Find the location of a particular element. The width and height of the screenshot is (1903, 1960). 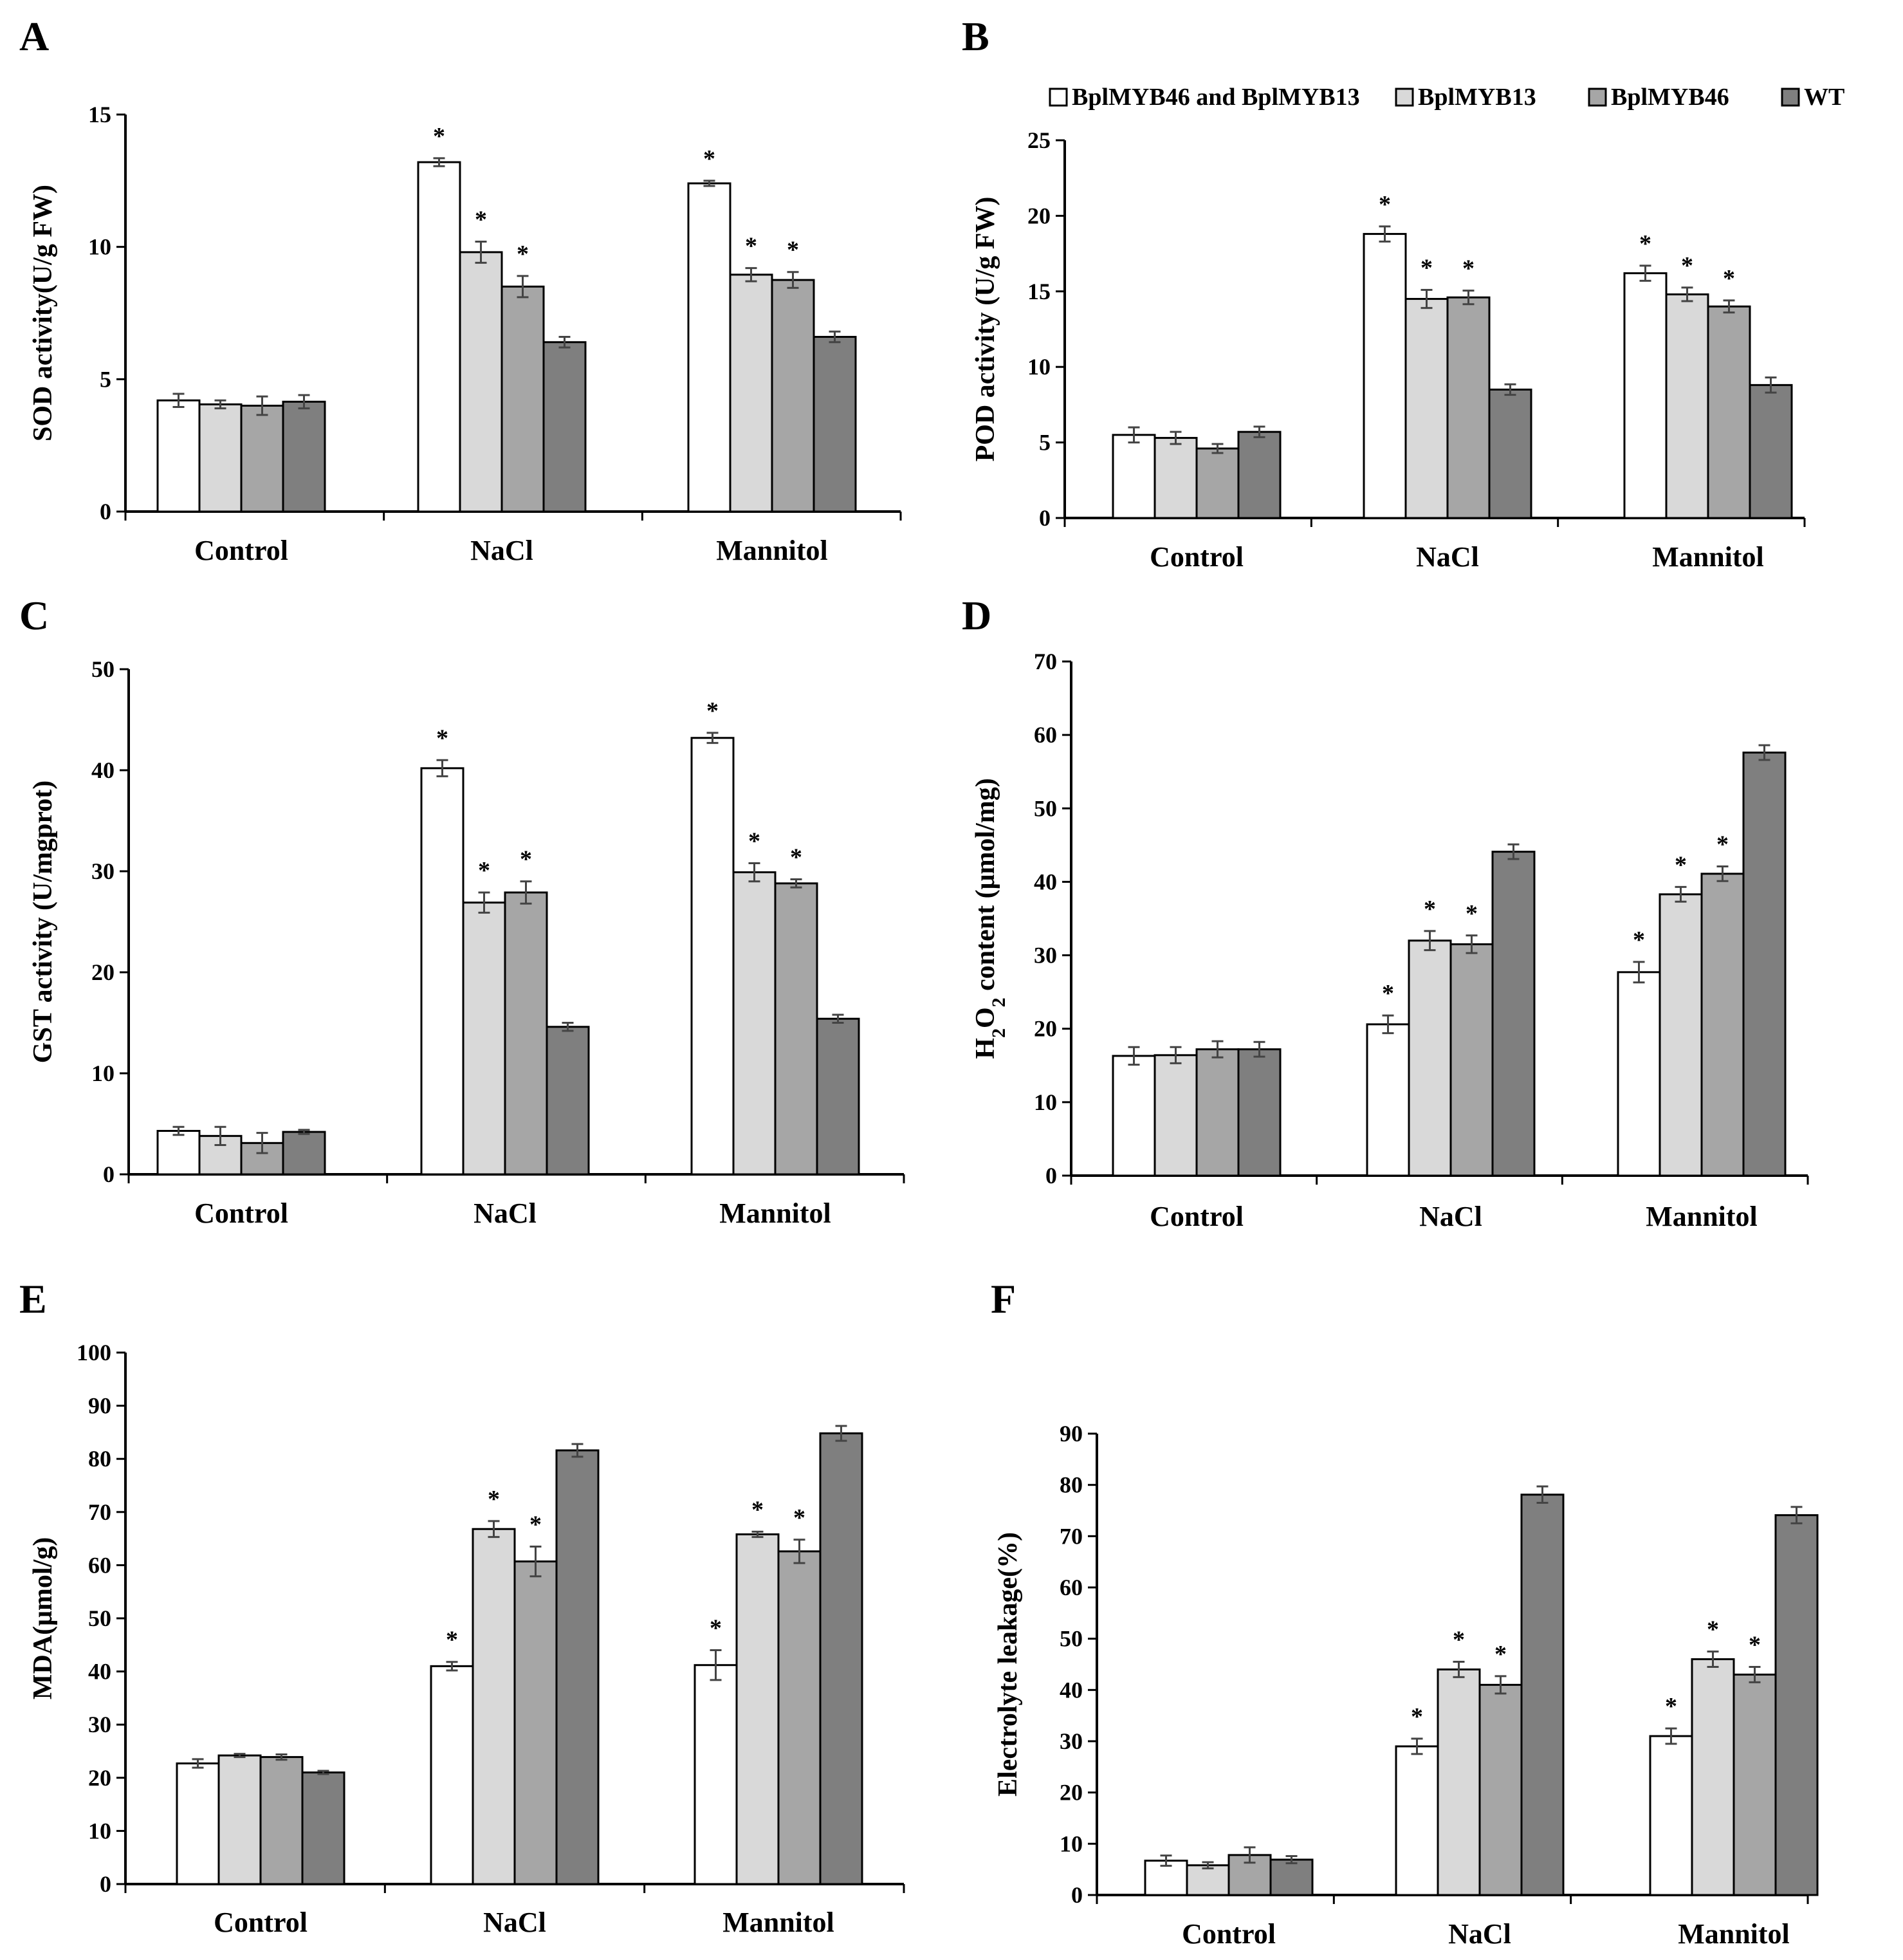

panel-letter: F is located at coordinates (1004, 1299).